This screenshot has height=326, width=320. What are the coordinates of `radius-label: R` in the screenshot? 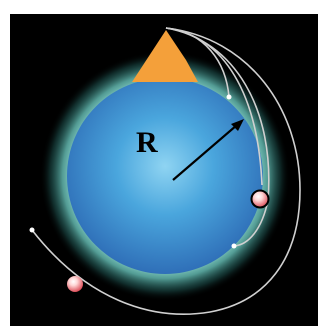 It's located at (147, 142).